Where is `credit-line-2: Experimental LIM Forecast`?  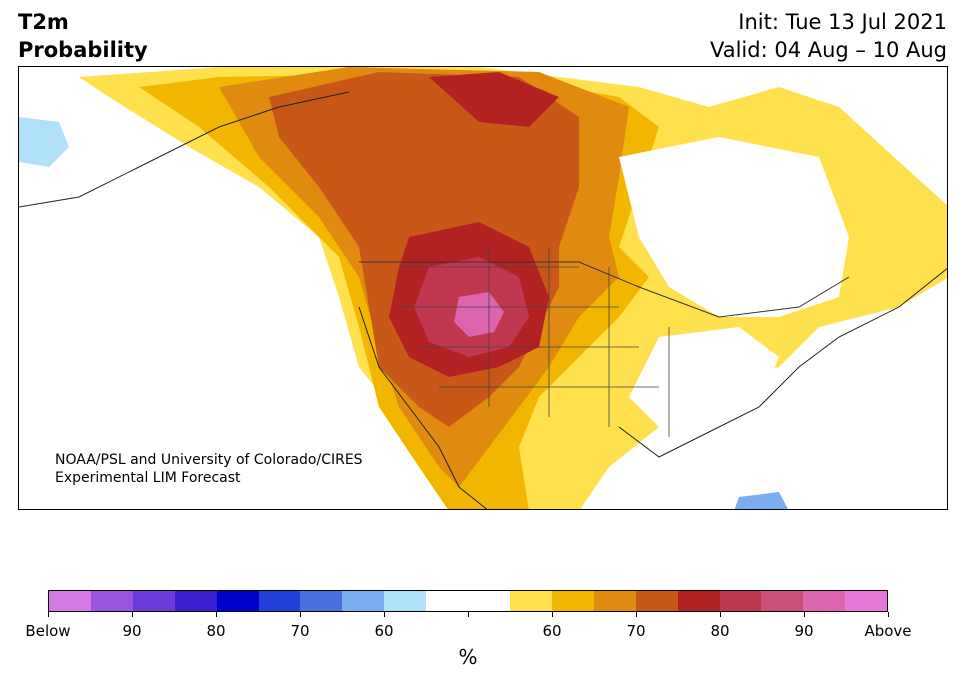
credit-line-2: Experimental LIM Forecast is located at coordinates (148, 478).